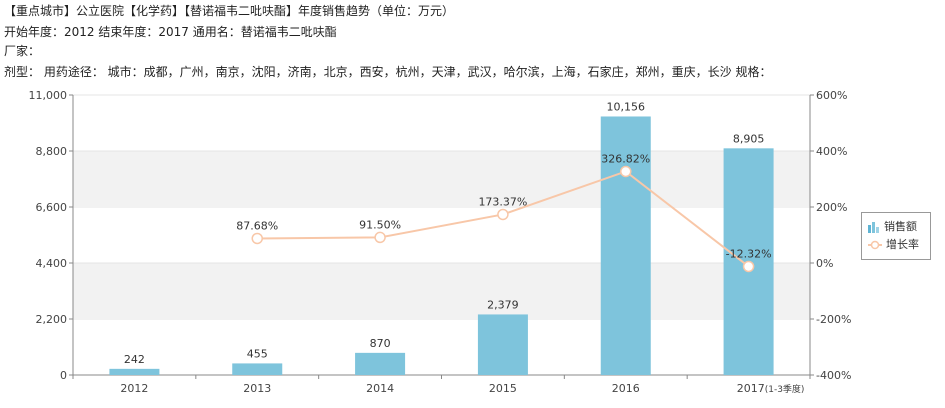  What do you see at coordinates (257, 225) in the screenshot?
I see `growth-value-label: 87.68%` at bounding box center [257, 225].